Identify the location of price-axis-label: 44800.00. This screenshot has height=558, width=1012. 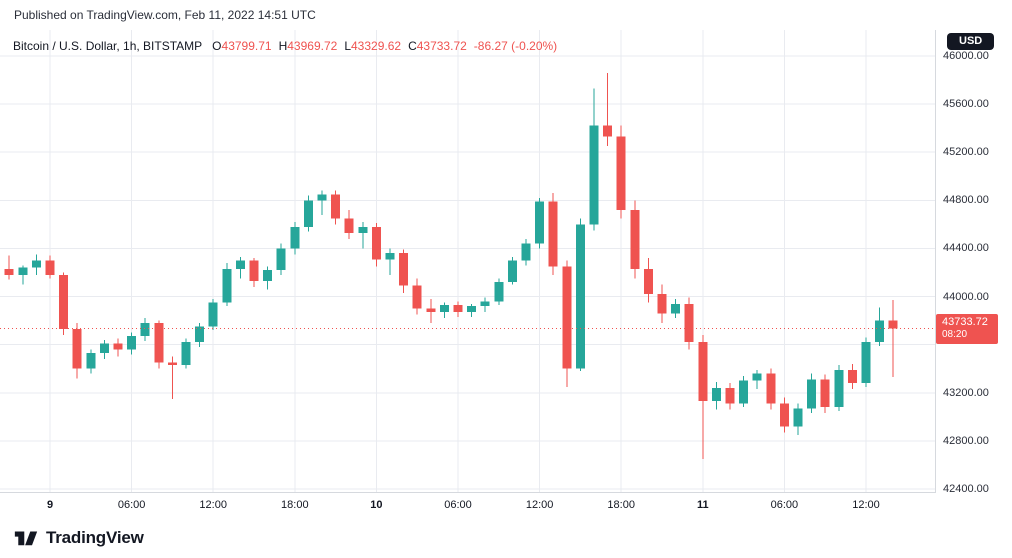
(966, 200).